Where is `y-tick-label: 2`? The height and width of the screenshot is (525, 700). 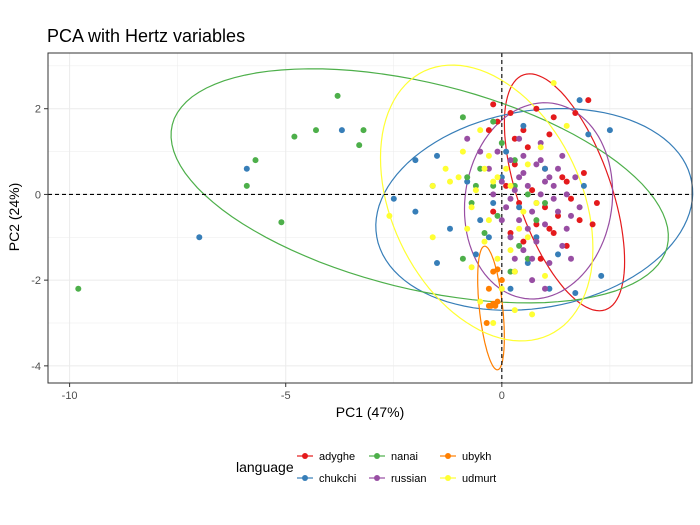 y-tick-label: 2 is located at coordinates (38, 110).